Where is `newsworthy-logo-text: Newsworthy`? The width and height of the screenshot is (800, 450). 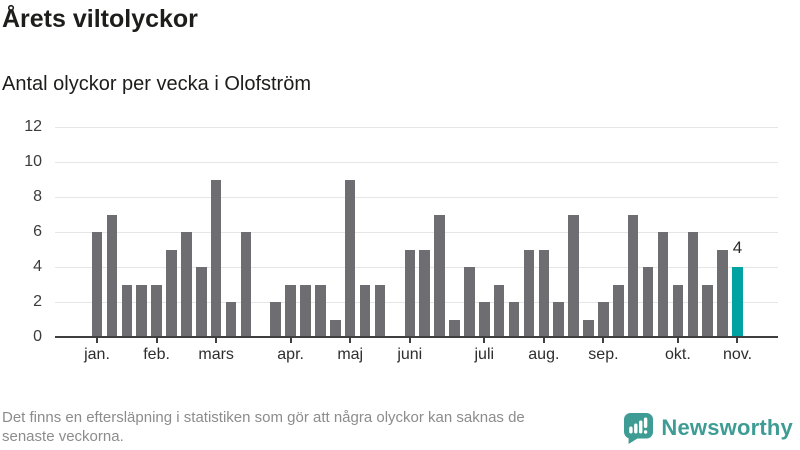 newsworthy-logo-text: Newsworthy is located at coordinates (727, 427).